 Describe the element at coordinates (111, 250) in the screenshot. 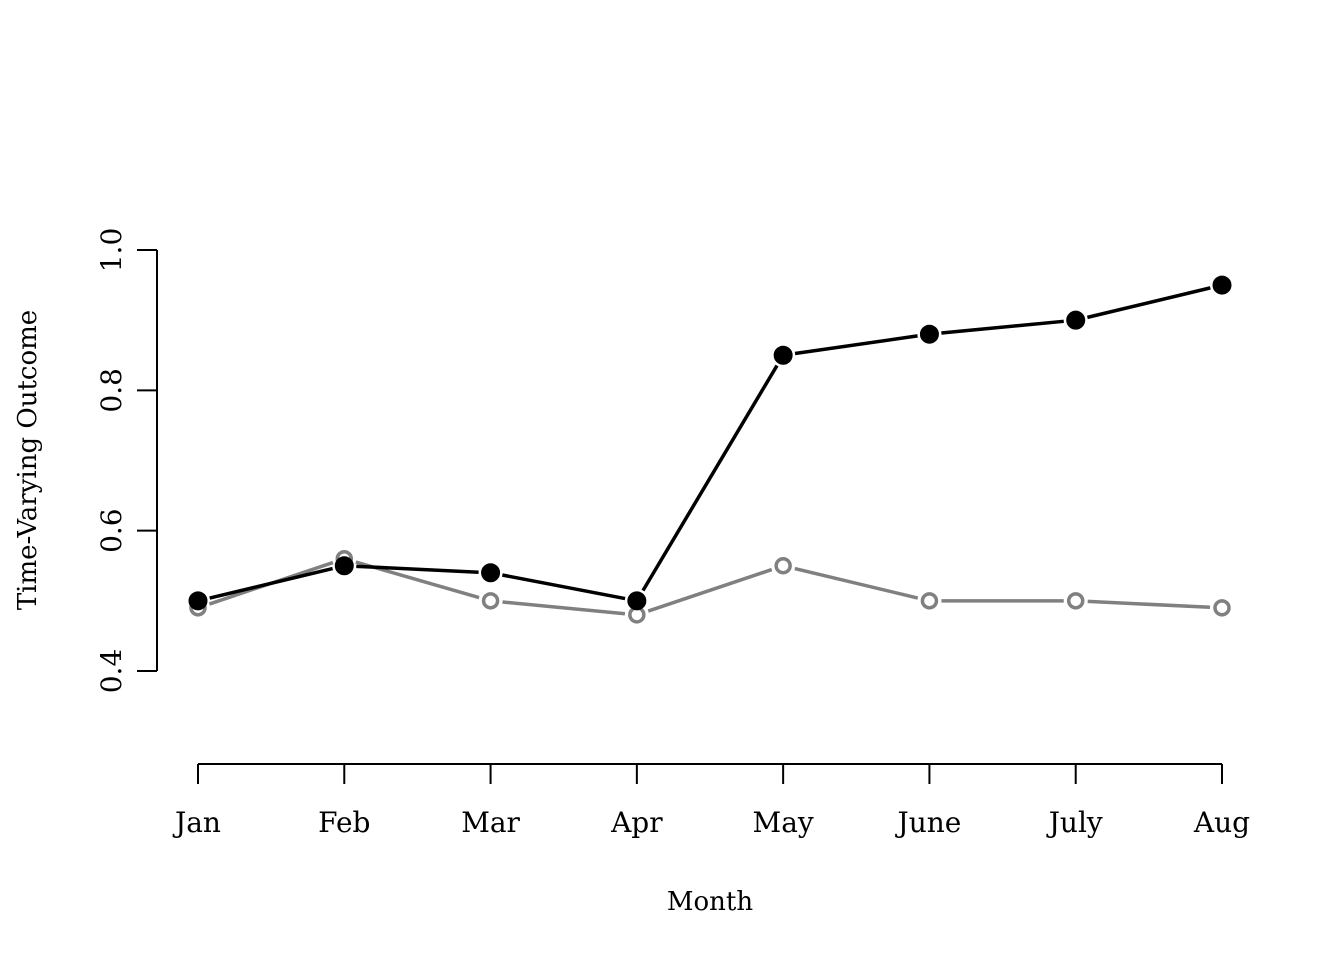

I see `y-tick-label: 1.0` at that location.